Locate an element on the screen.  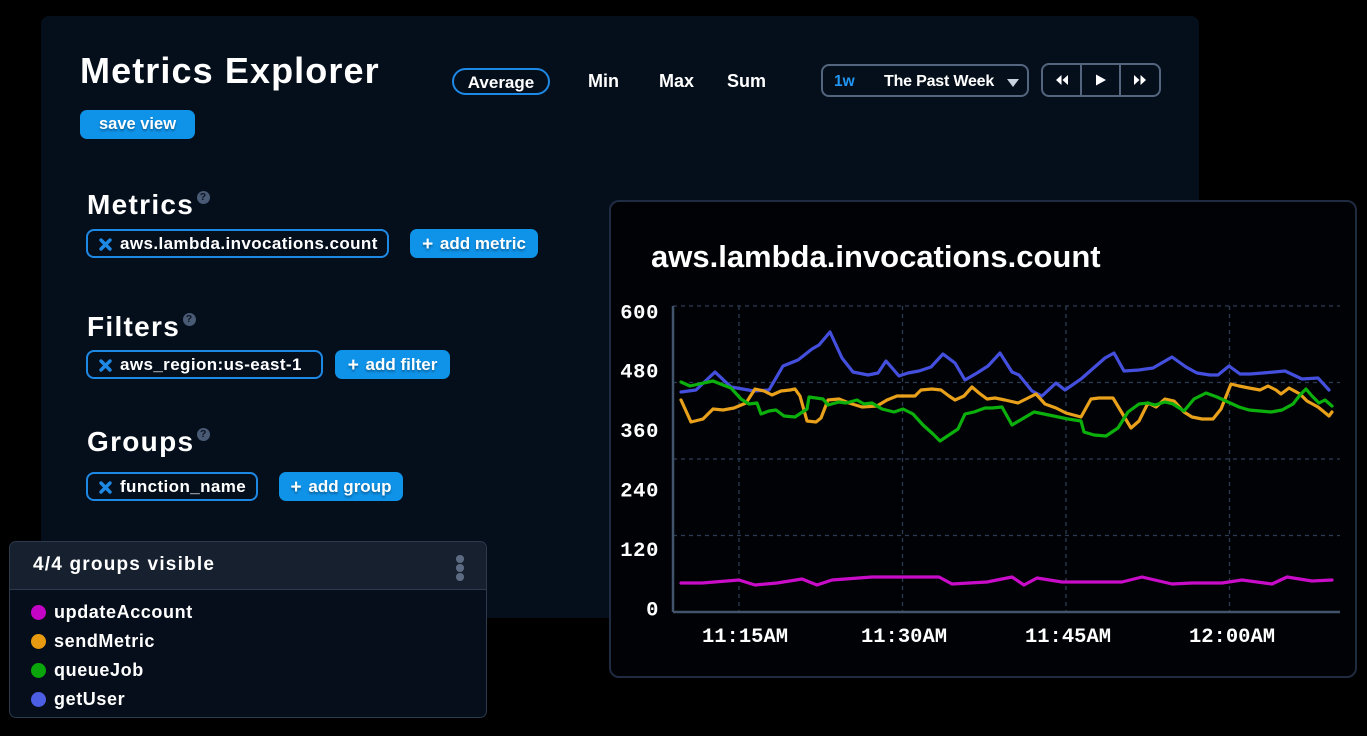
svg-text: 11:15AM is located at coordinates (745, 637).